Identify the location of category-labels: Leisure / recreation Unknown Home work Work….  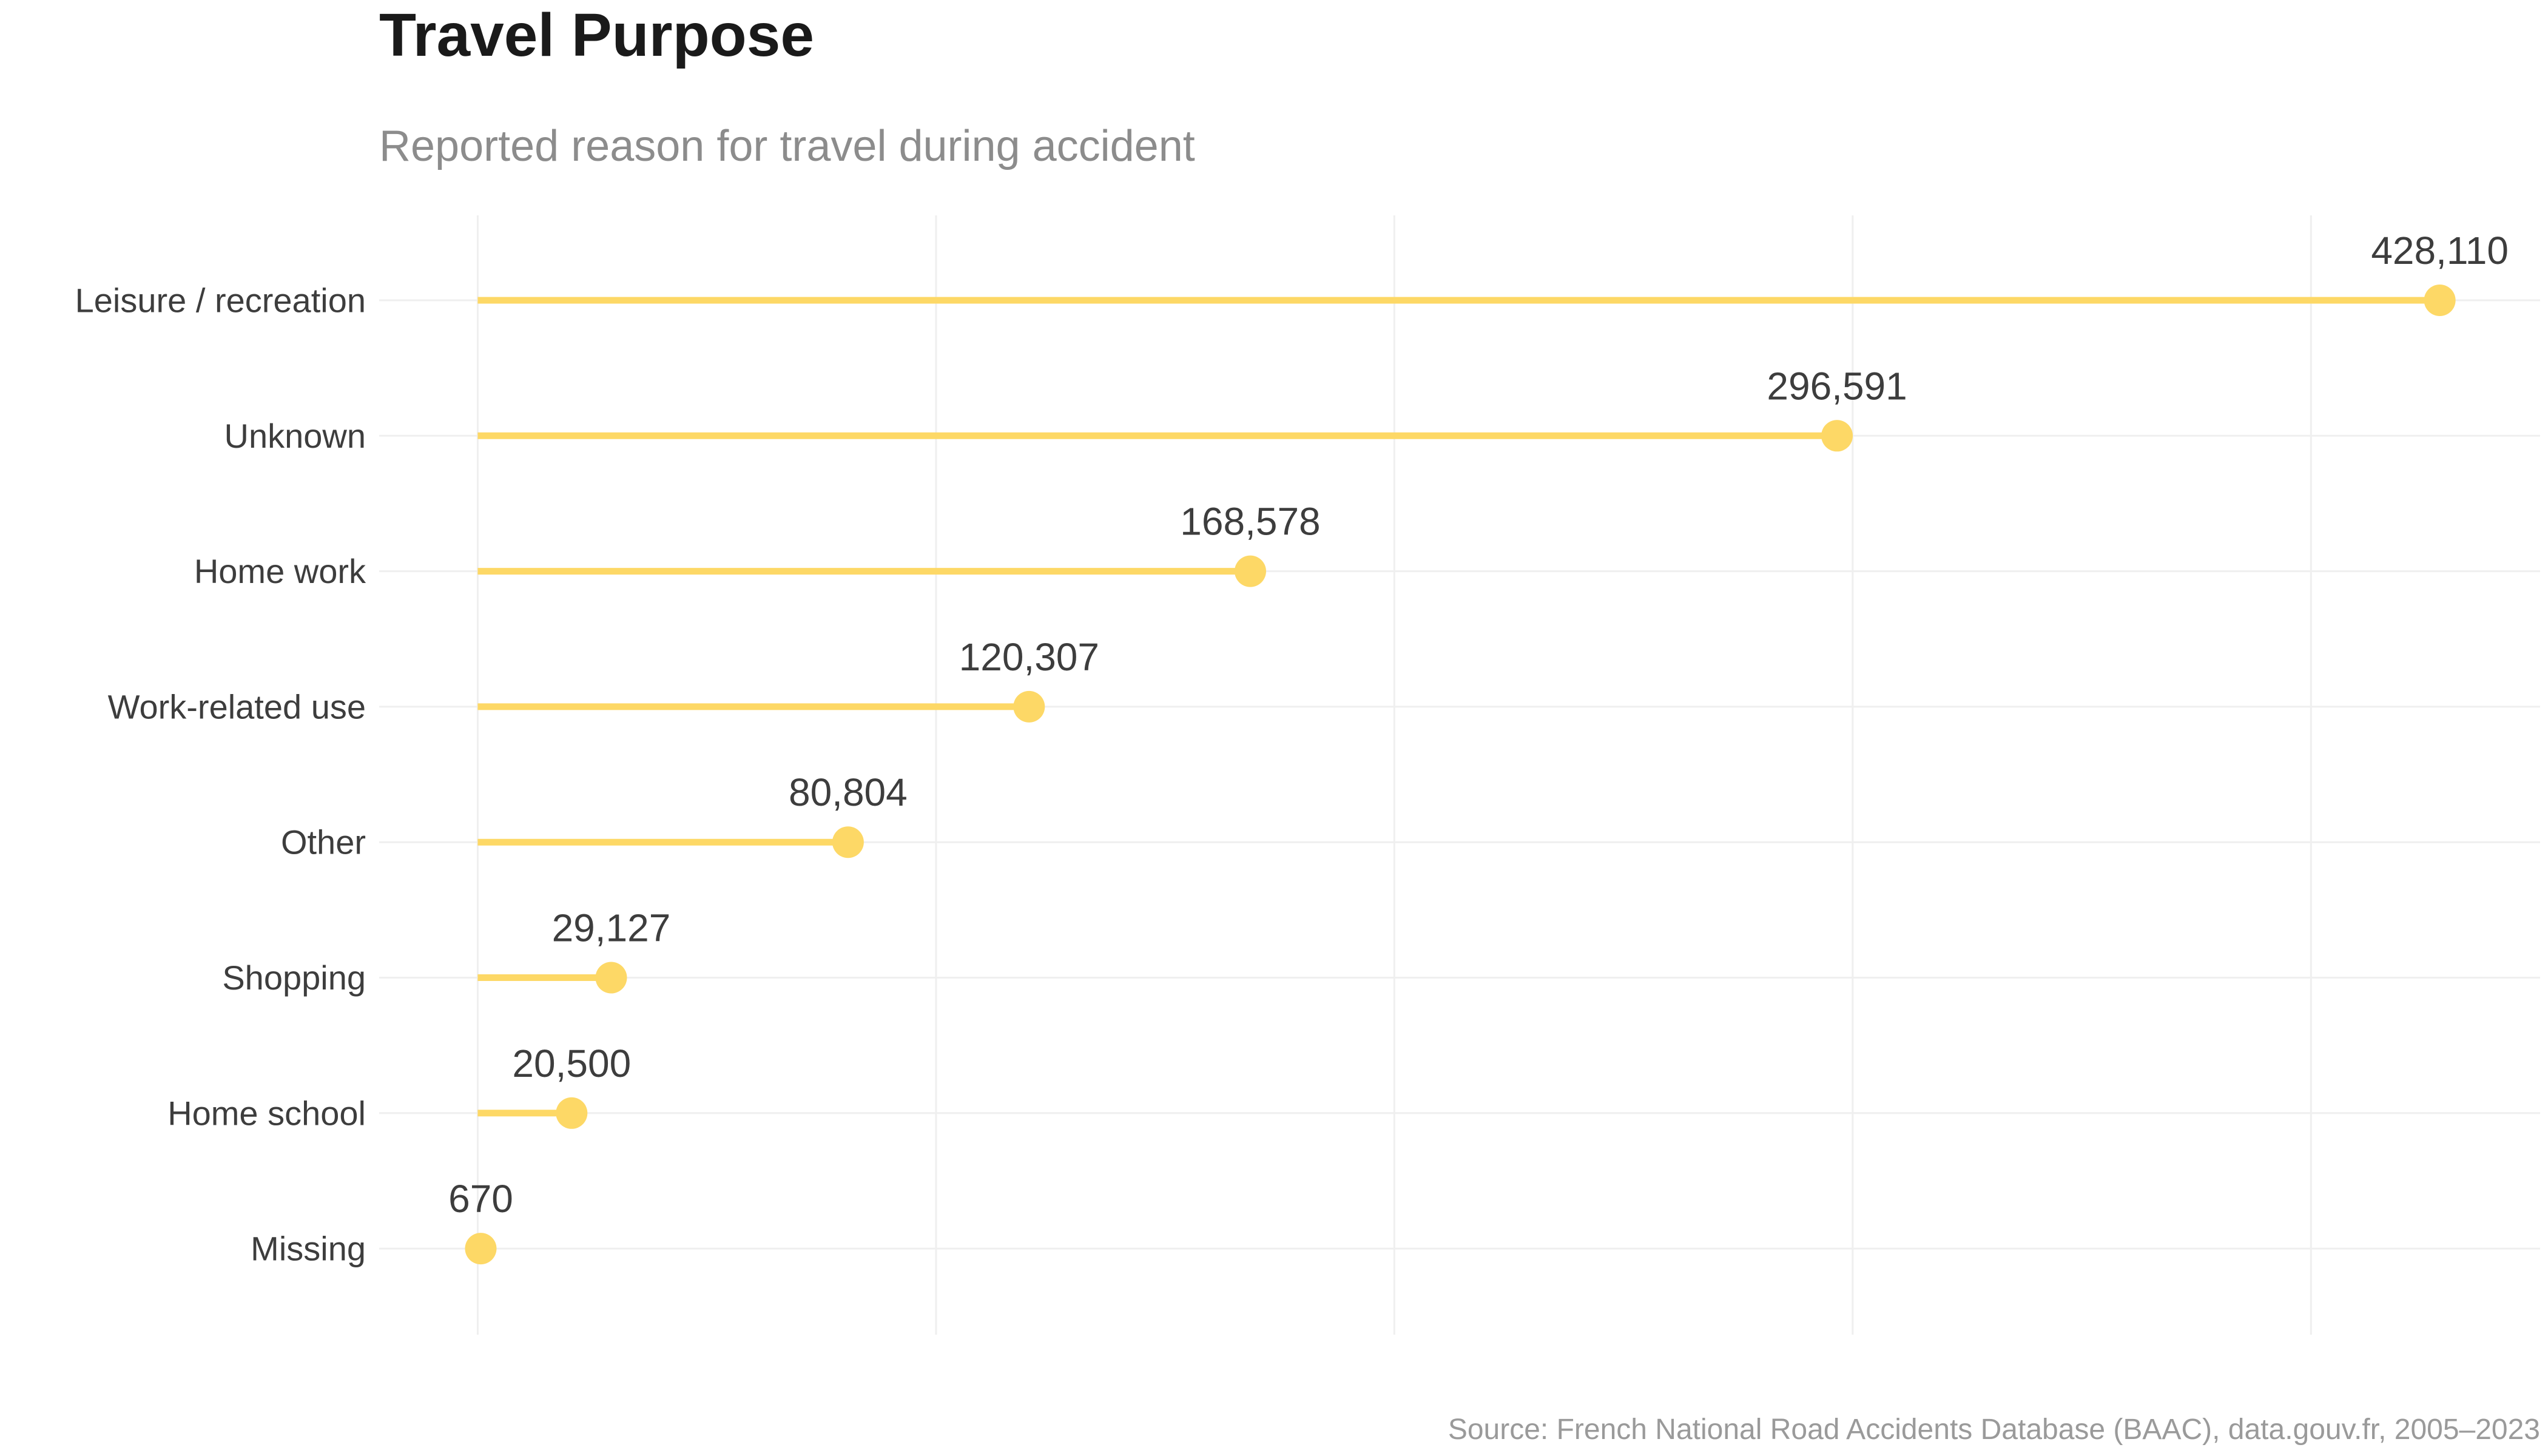
(220, 774).